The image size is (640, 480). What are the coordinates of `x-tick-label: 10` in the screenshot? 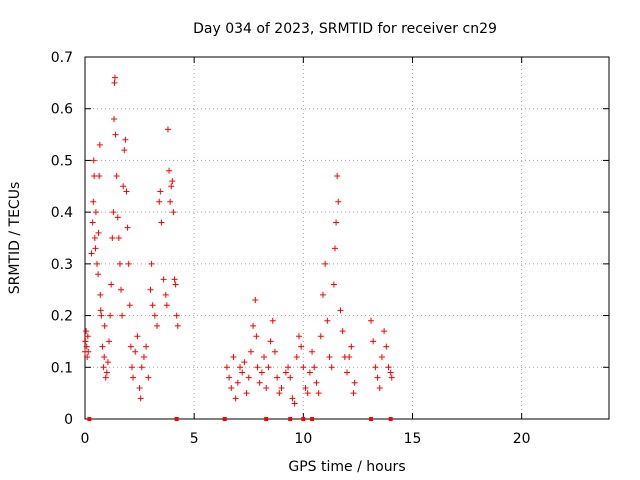 It's located at (303, 439).